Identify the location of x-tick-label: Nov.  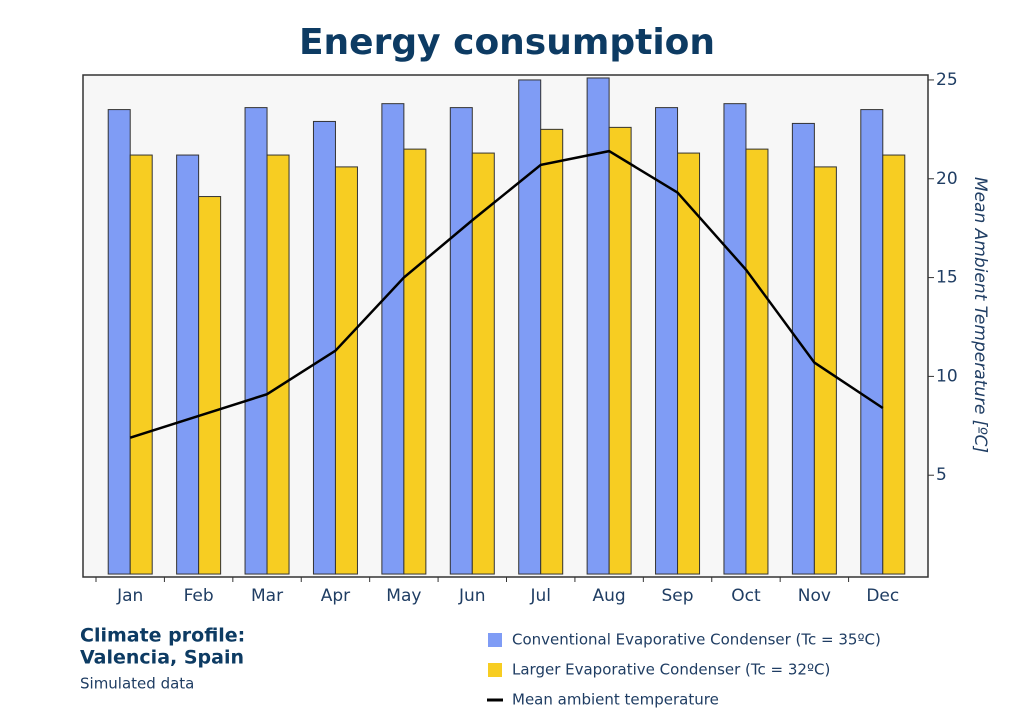
(814, 596).